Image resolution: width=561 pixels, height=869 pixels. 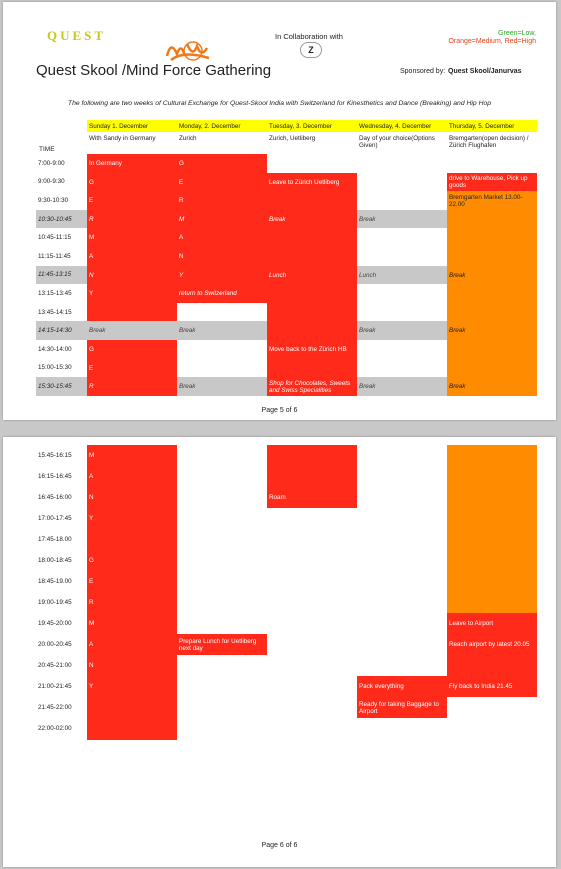 What do you see at coordinates (492, 687) in the screenshot?
I see `schedule-cell: Fly back to India 21.45` at bounding box center [492, 687].